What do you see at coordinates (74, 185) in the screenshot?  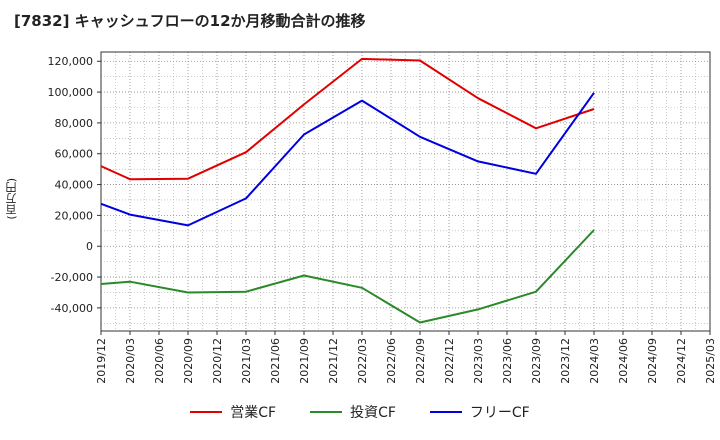 I see `y-tick-label: 40,000` at bounding box center [74, 185].